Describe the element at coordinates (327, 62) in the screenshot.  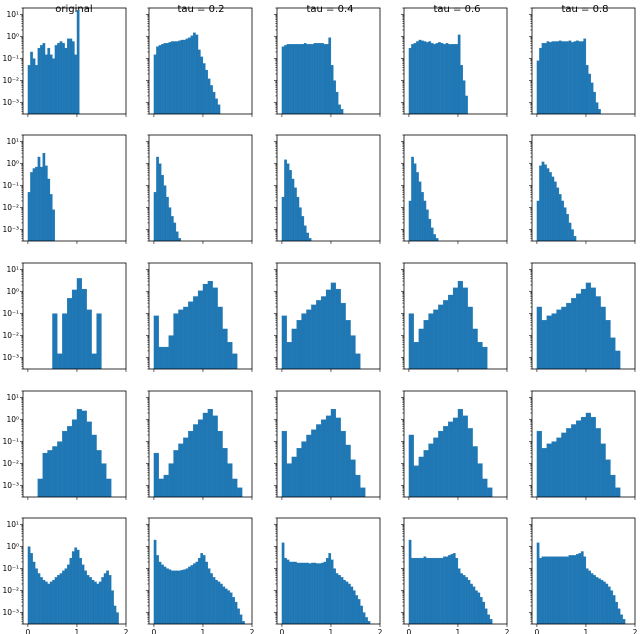
I see `histogram-panel-r0-c2` at that location.